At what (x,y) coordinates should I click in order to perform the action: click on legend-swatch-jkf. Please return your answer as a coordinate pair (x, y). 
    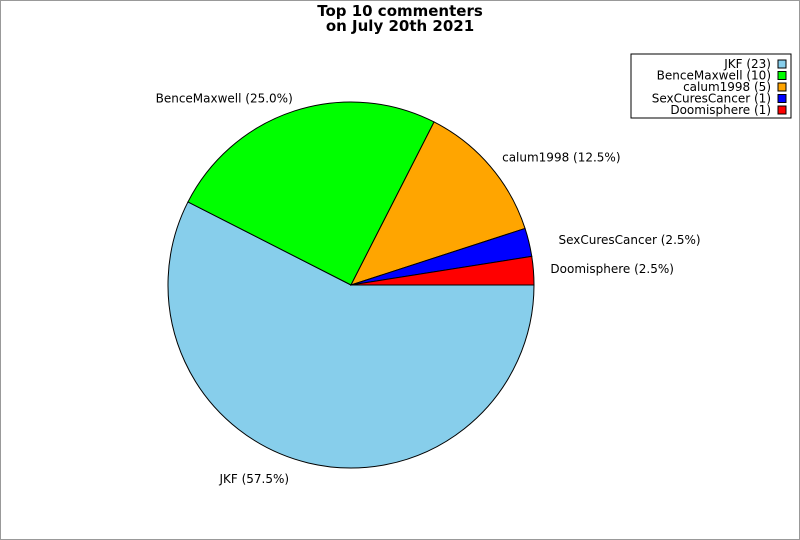
    Looking at the image, I should click on (782, 64).